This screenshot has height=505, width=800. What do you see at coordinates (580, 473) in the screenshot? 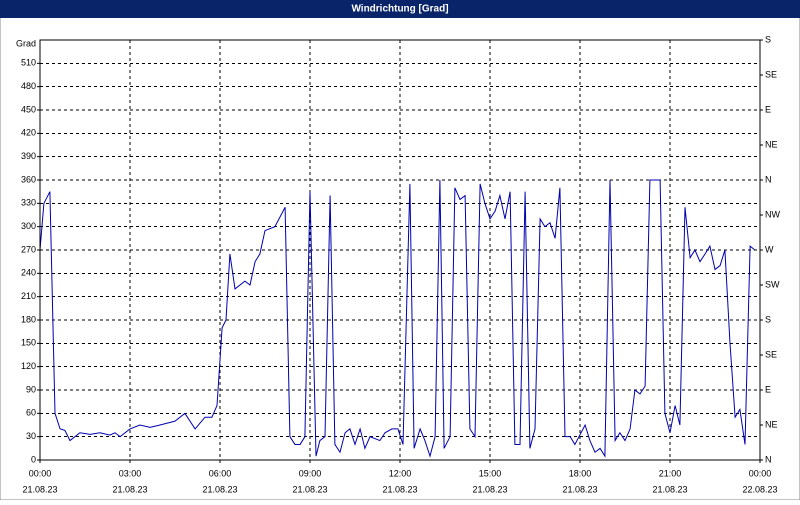
I see `x-tick-label: 18:00` at bounding box center [580, 473].